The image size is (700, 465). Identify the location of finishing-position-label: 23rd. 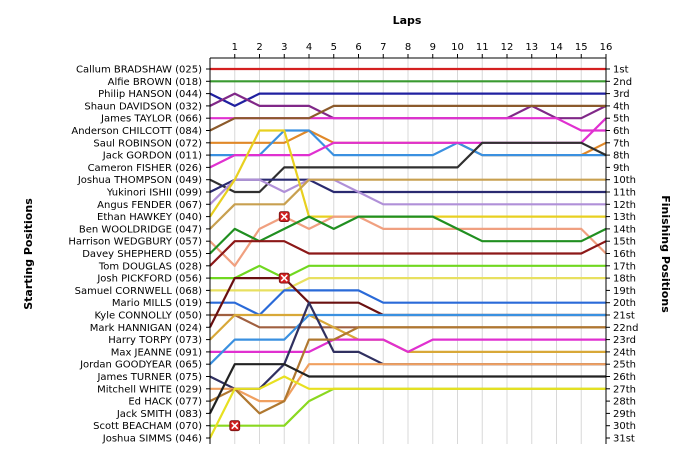
(624, 340).